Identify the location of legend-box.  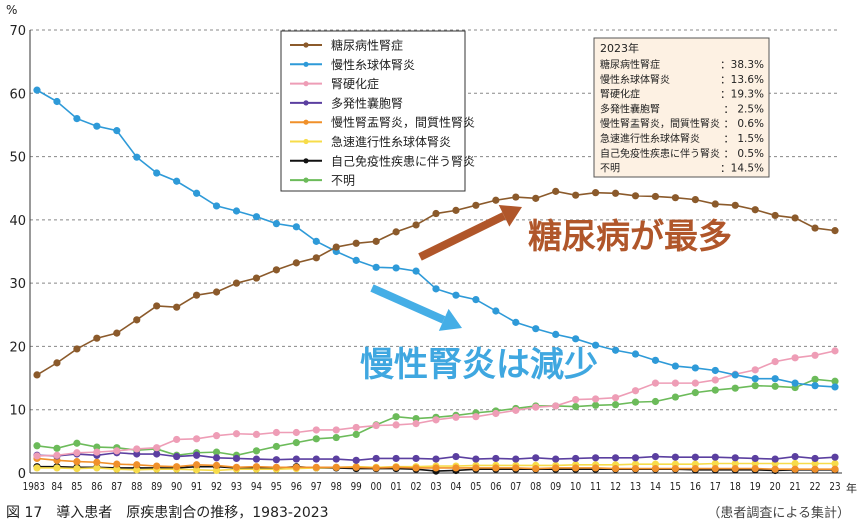
(373, 111).